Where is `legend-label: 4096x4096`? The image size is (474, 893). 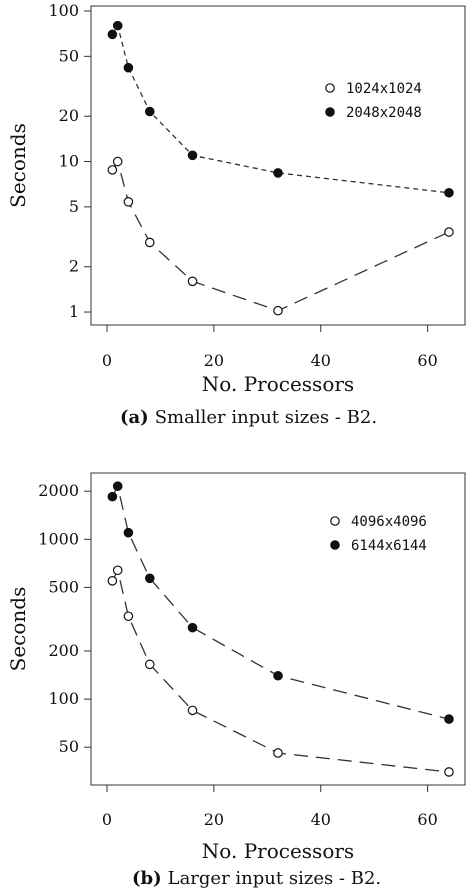 legend-label: 4096x4096 is located at coordinates (389, 522).